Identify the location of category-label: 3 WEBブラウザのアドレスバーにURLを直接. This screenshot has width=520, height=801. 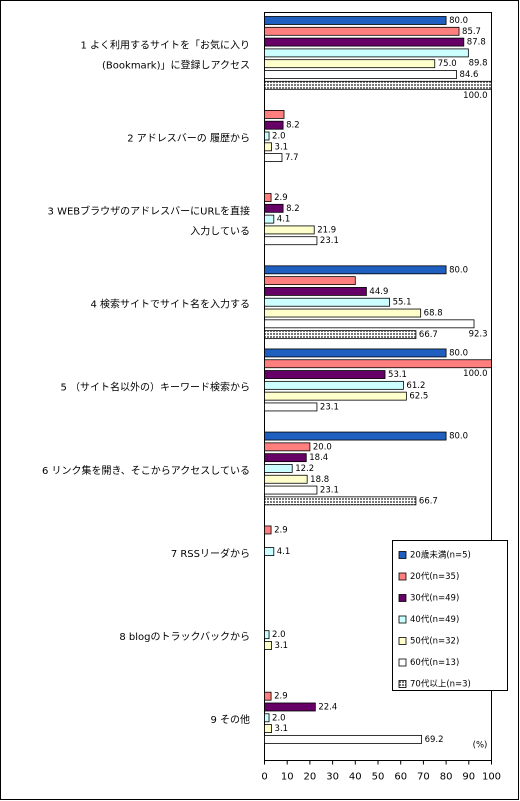
(149, 211).